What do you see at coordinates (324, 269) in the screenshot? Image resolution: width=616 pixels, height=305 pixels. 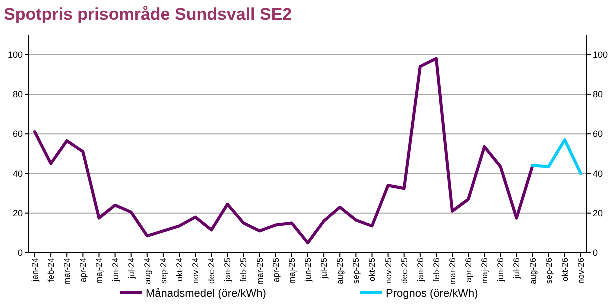 I see `x-tick-label: jul-25` at bounding box center [324, 269].